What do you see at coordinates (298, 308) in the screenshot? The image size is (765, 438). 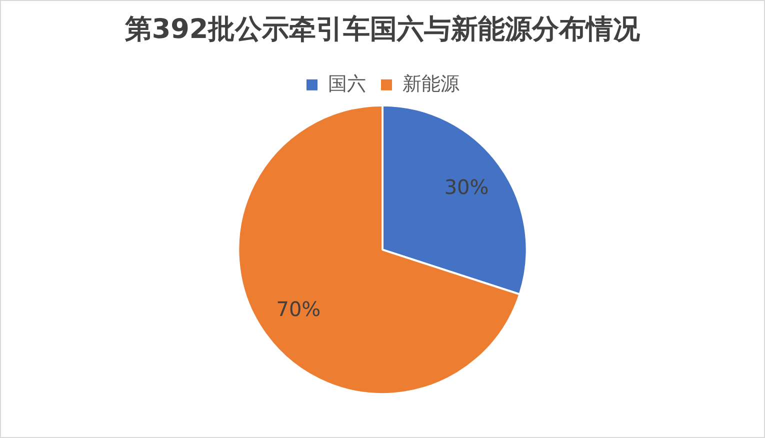 I see `data-label: 70%` at bounding box center [298, 308].